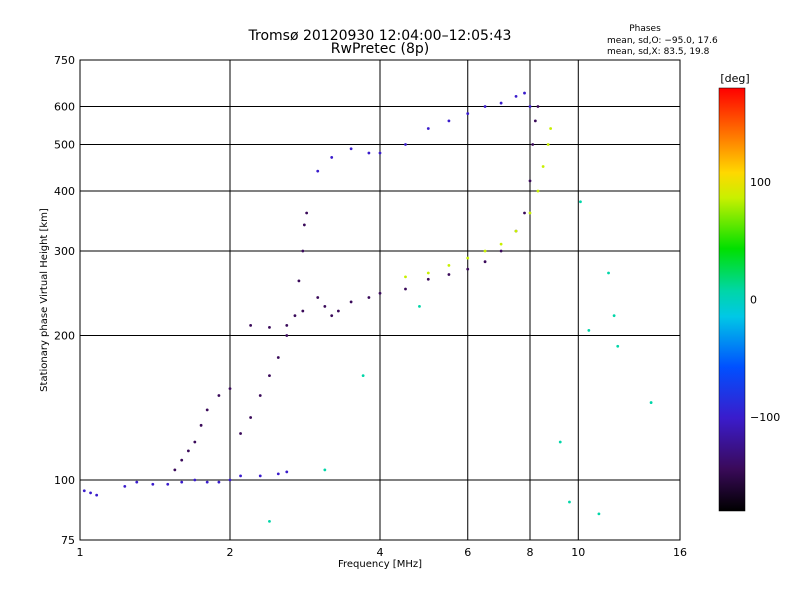  What do you see at coordinates (380, 36) in the screenshot?
I see `chart-title: Tromsø 20120930 12:04:00–12:05:43` at bounding box center [380, 36].